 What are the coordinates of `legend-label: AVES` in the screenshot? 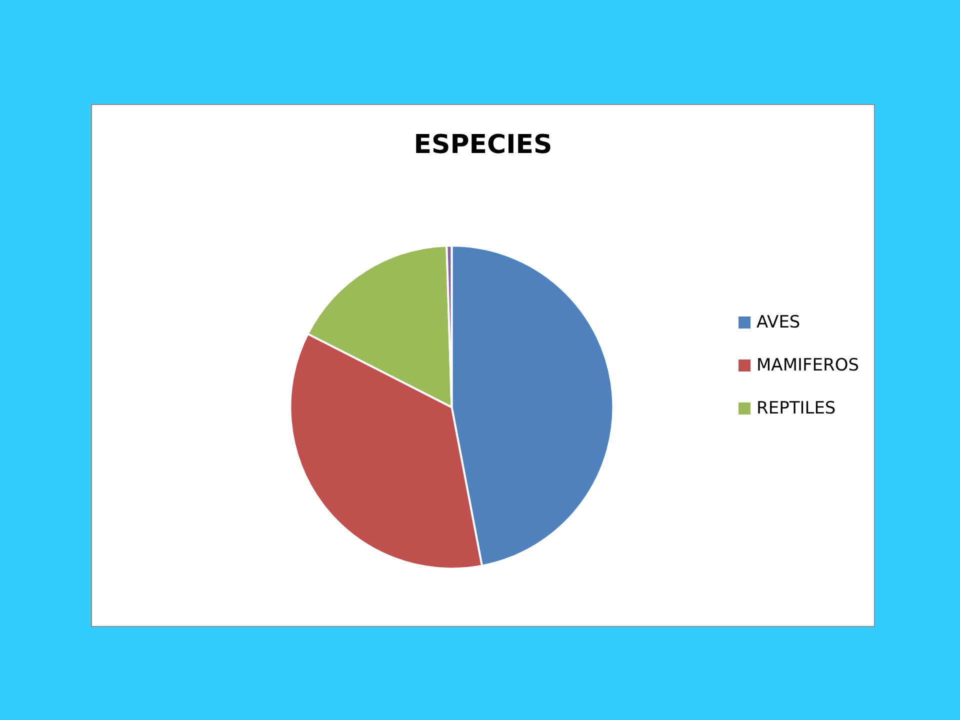 It's located at (778, 322).